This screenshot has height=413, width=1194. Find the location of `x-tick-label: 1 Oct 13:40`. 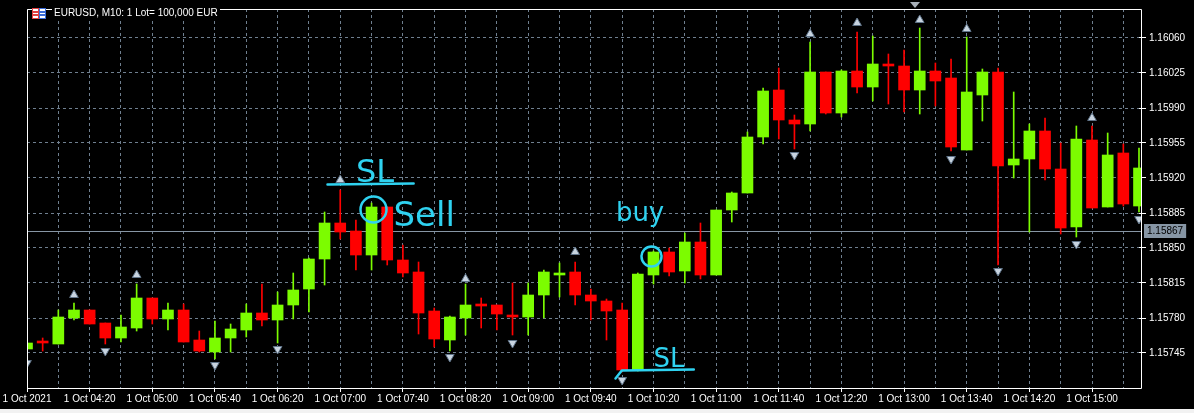

x-tick-label: 1 Oct 13:40 is located at coordinates (966, 398).